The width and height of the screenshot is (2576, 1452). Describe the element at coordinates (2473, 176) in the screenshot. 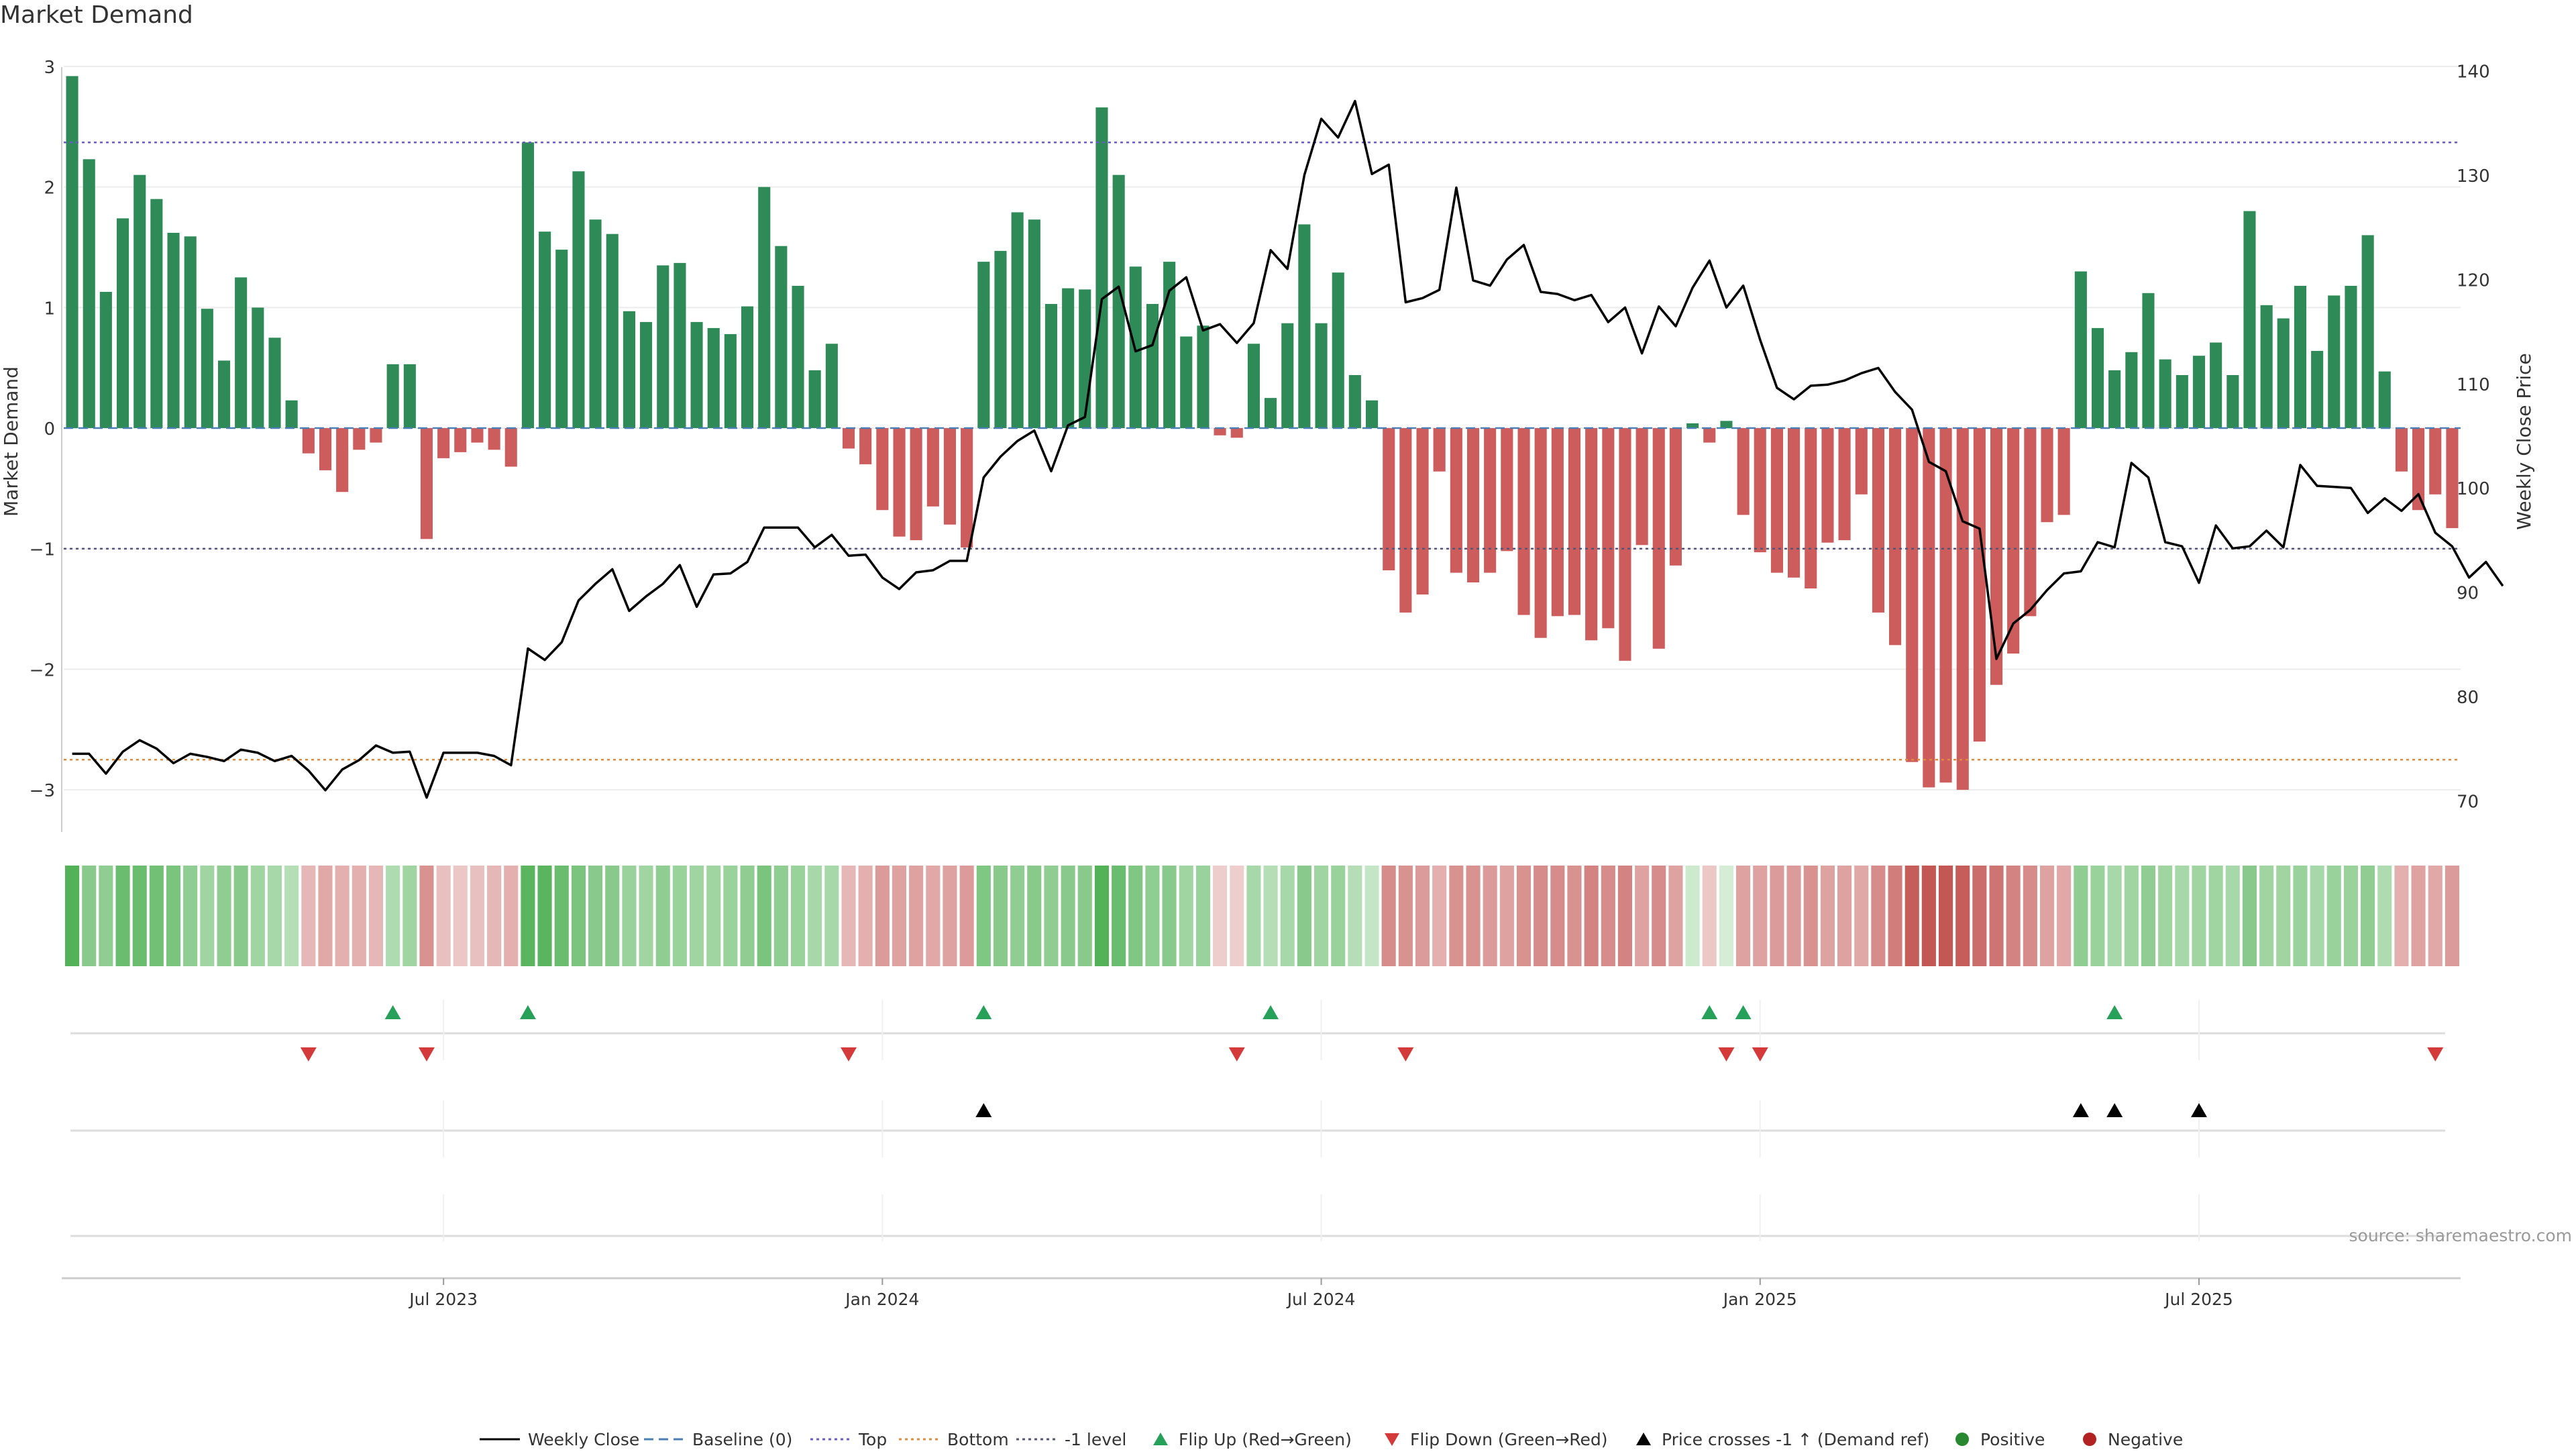

I see `y-tick-label-right: 130` at that location.